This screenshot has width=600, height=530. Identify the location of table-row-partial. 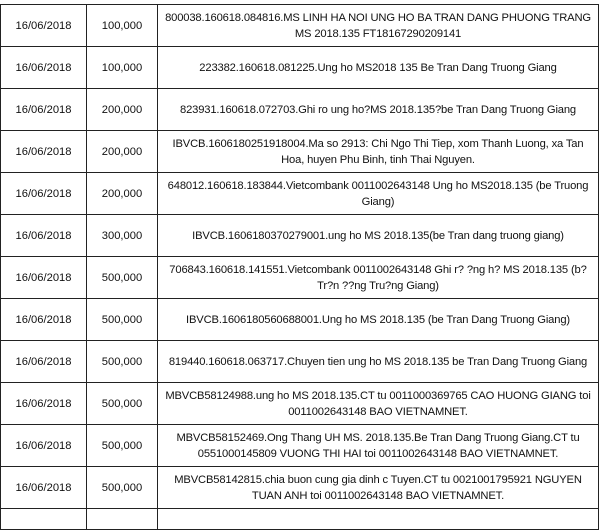
(299, 519).